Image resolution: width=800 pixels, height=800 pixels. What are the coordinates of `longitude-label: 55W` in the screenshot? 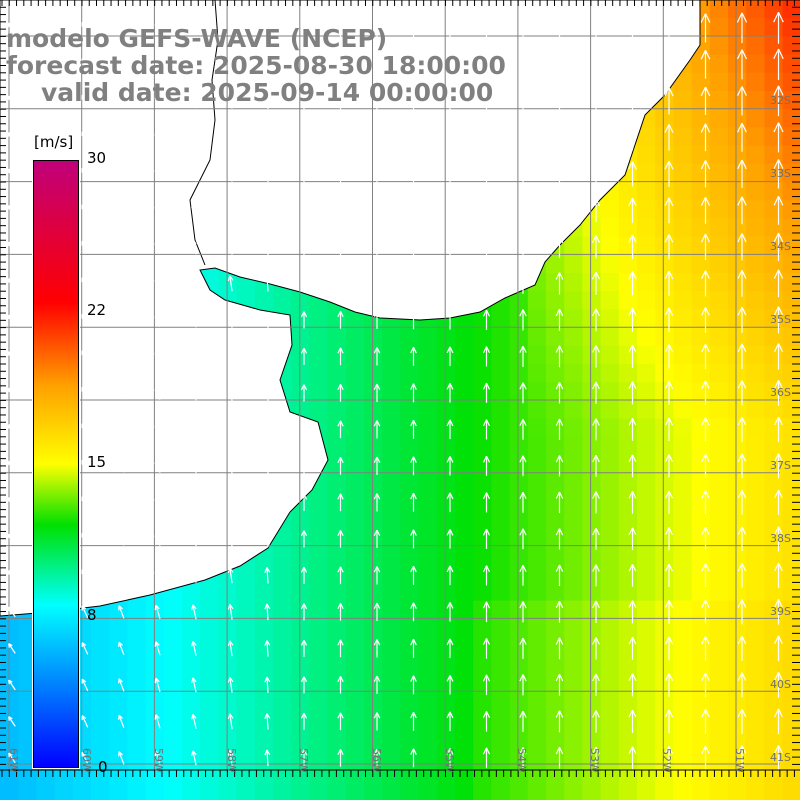 It's located at (449, 760).